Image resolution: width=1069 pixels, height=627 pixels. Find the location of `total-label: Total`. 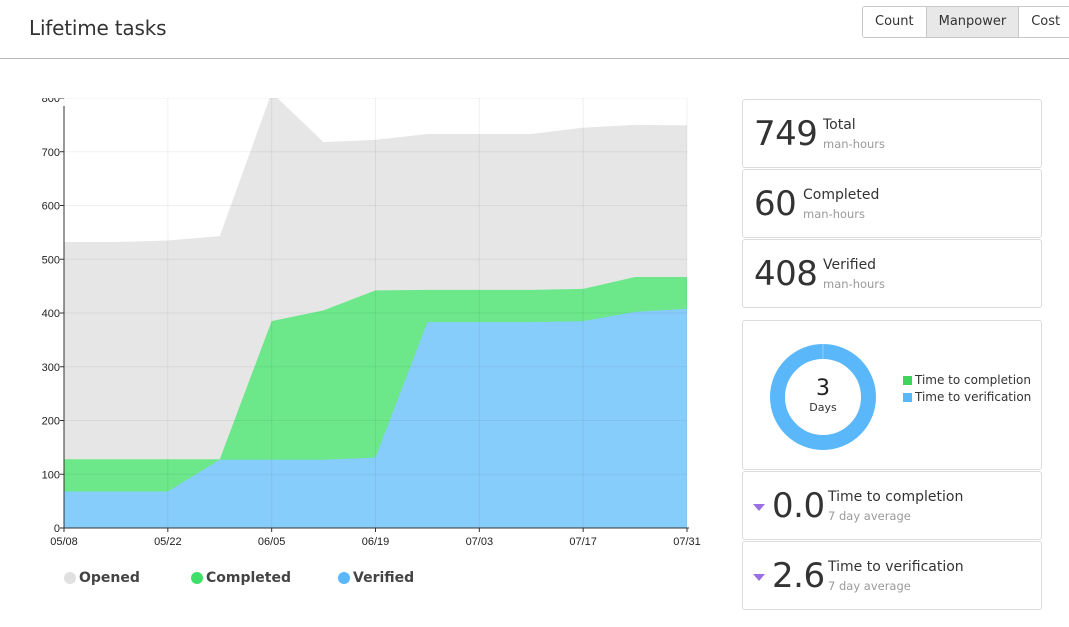

total-label: Total is located at coordinates (839, 125).